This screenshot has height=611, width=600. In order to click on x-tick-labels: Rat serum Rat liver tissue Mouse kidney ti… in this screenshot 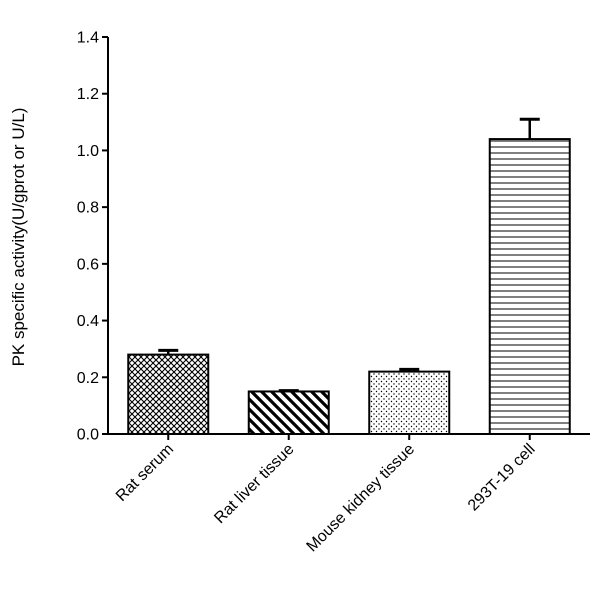, I will do `click(326, 498)`.